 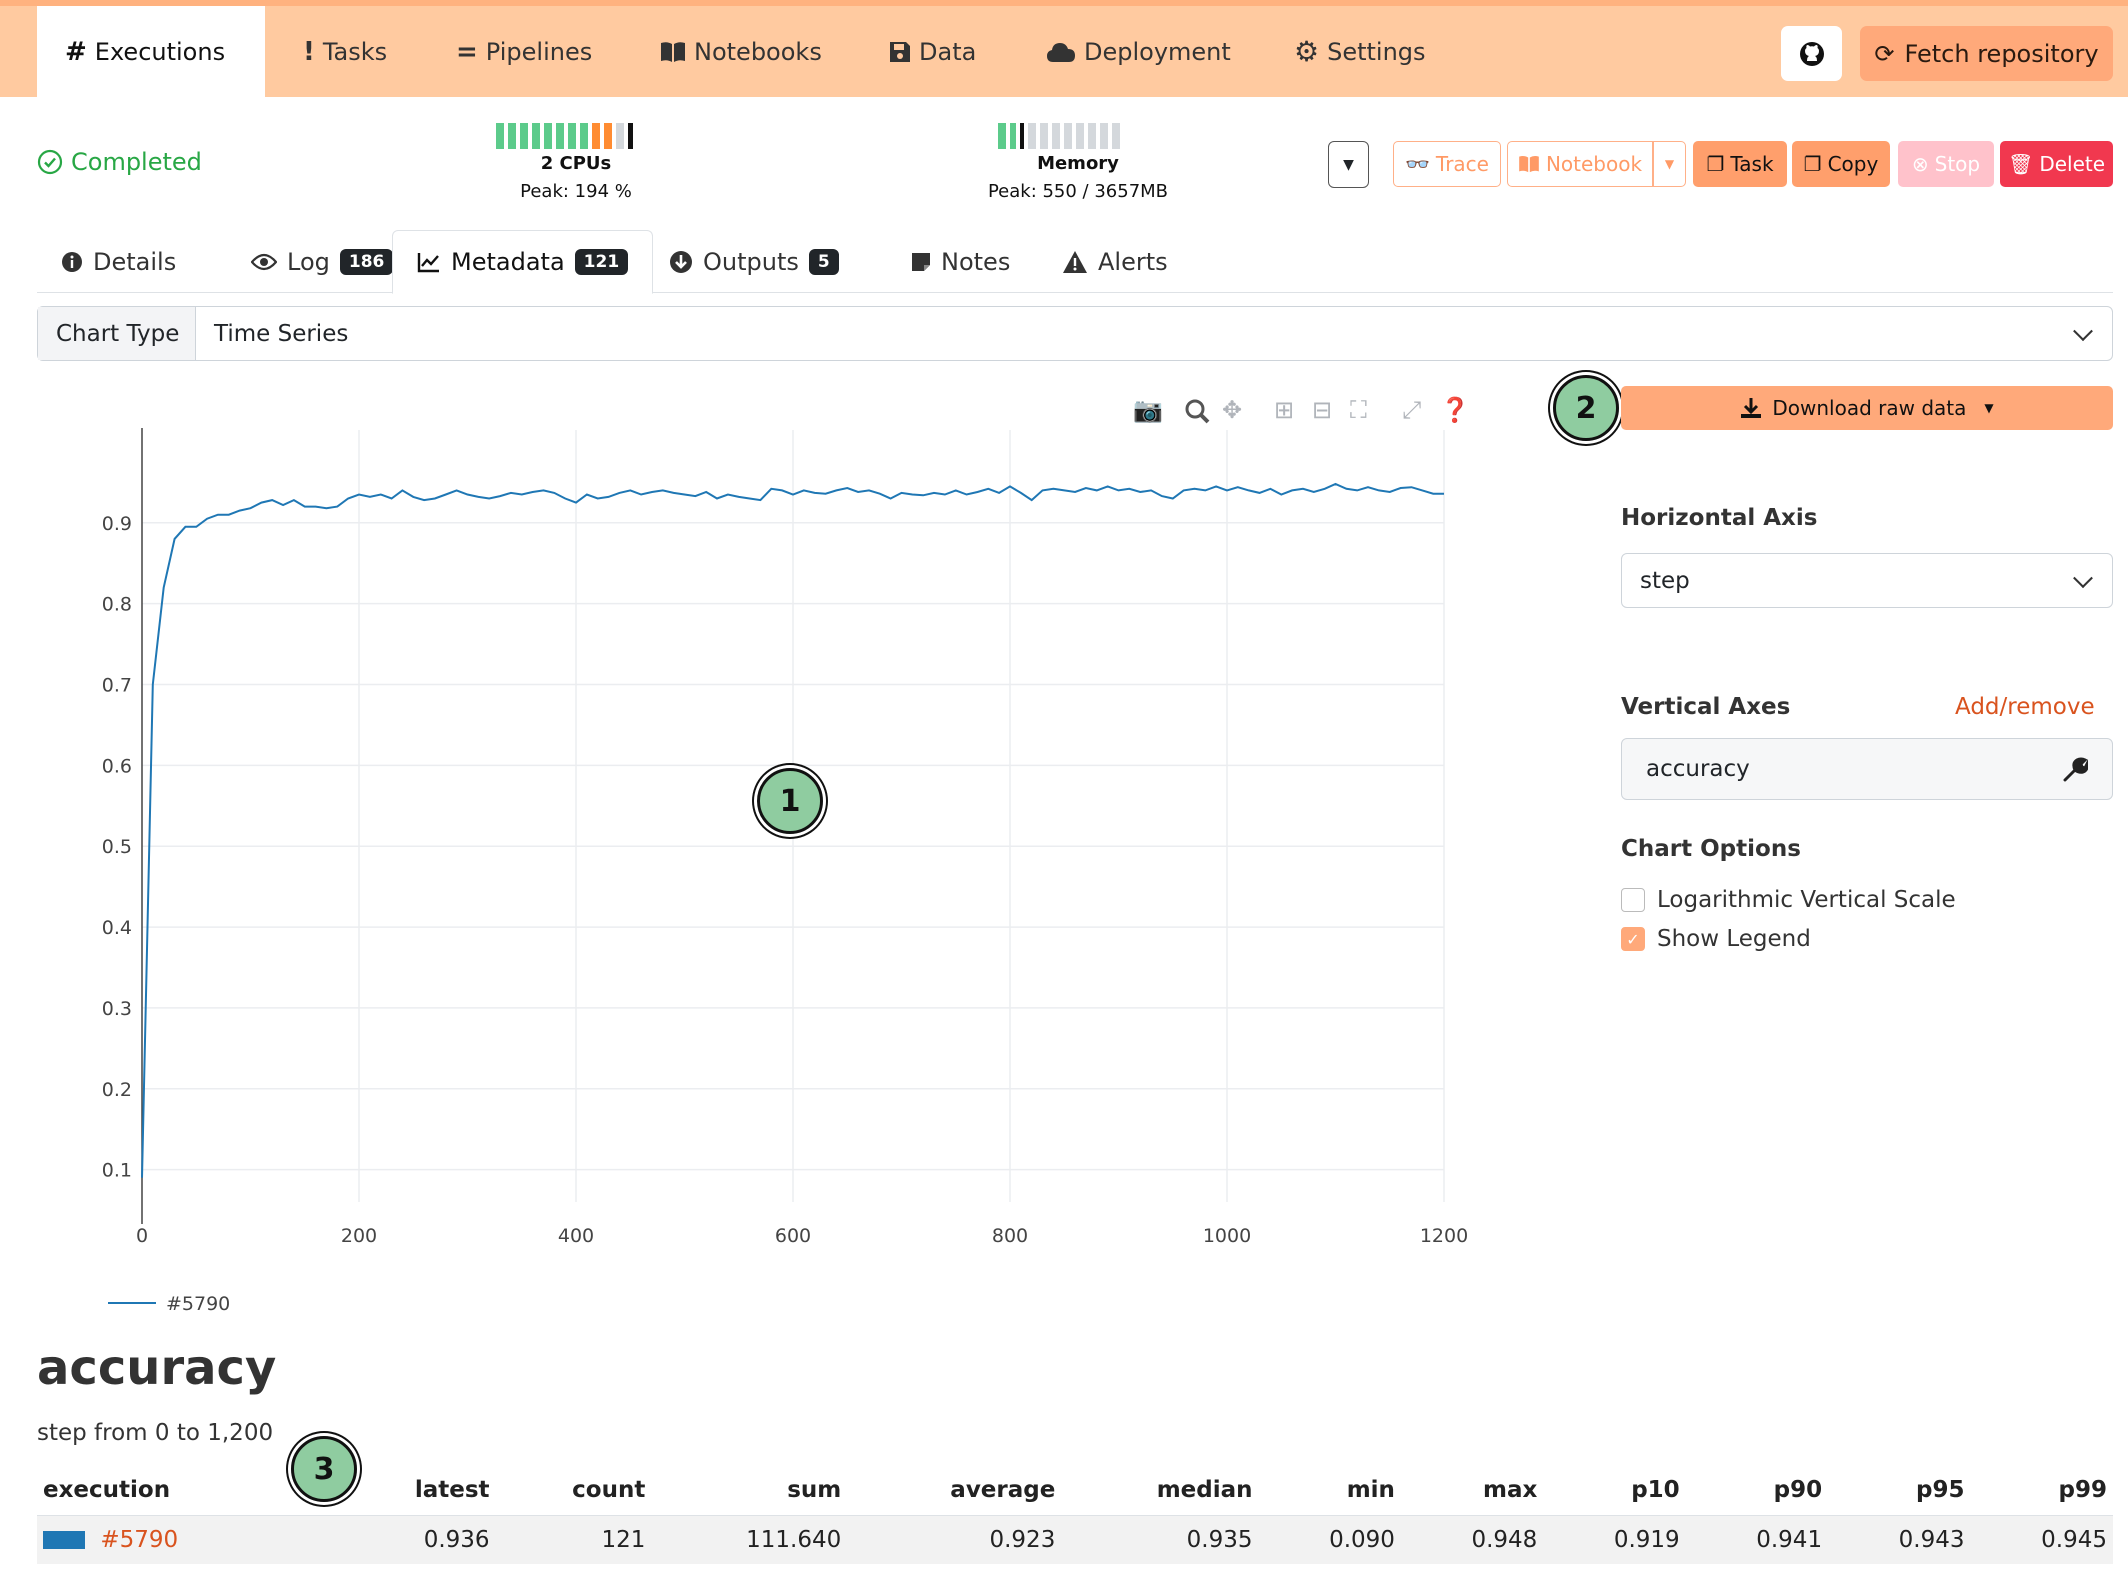 I want to click on y-tick-label: 0.7, so click(x=117, y=685).